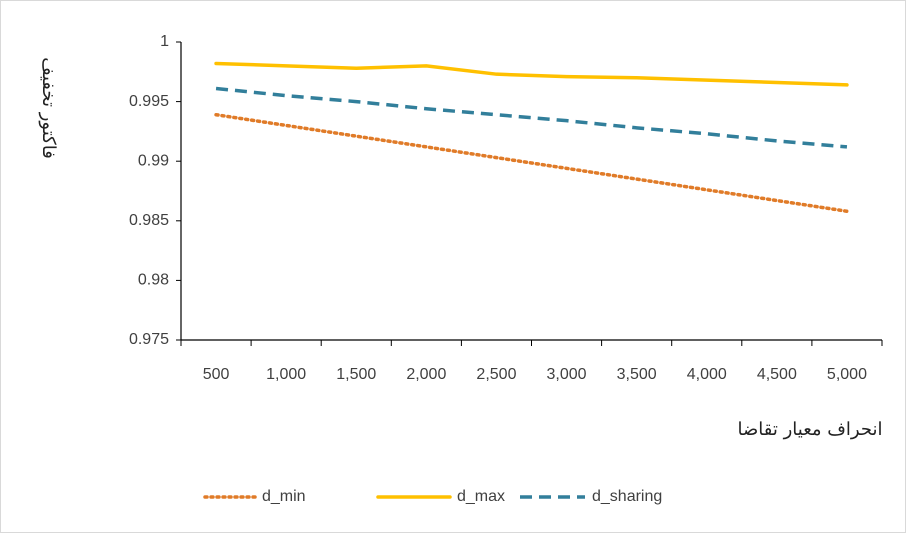 This screenshot has height=533, width=906. What do you see at coordinates (153, 160) in the screenshot?
I see `y-tick-label: 0.99` at bounding box center [153, 160].